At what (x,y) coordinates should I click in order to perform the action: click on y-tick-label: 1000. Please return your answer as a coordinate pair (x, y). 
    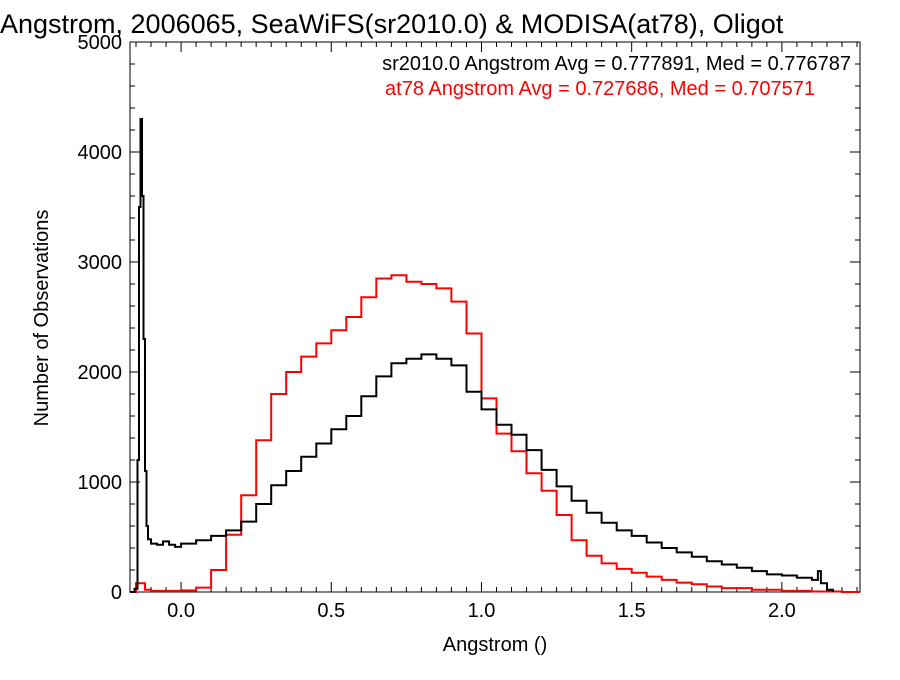
    Looking at the image, I should click on (100, 483).